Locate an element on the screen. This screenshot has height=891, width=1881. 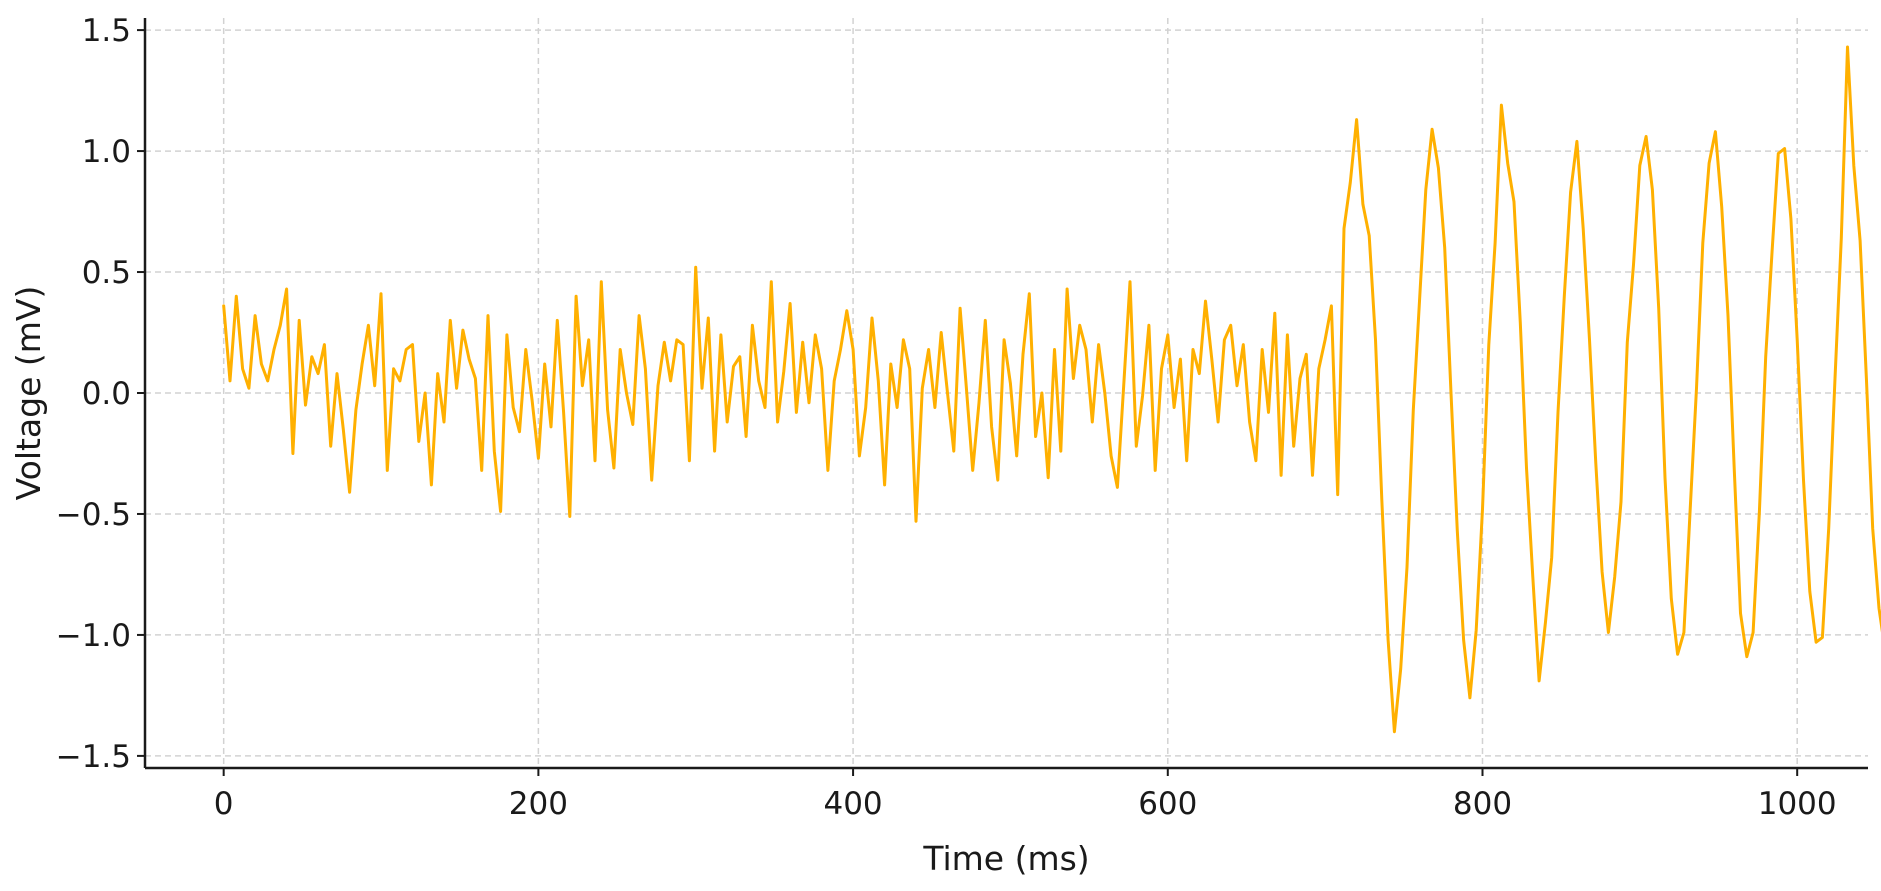
y-axis-label: Voltage (mV) is located at coordinates (28, 393).